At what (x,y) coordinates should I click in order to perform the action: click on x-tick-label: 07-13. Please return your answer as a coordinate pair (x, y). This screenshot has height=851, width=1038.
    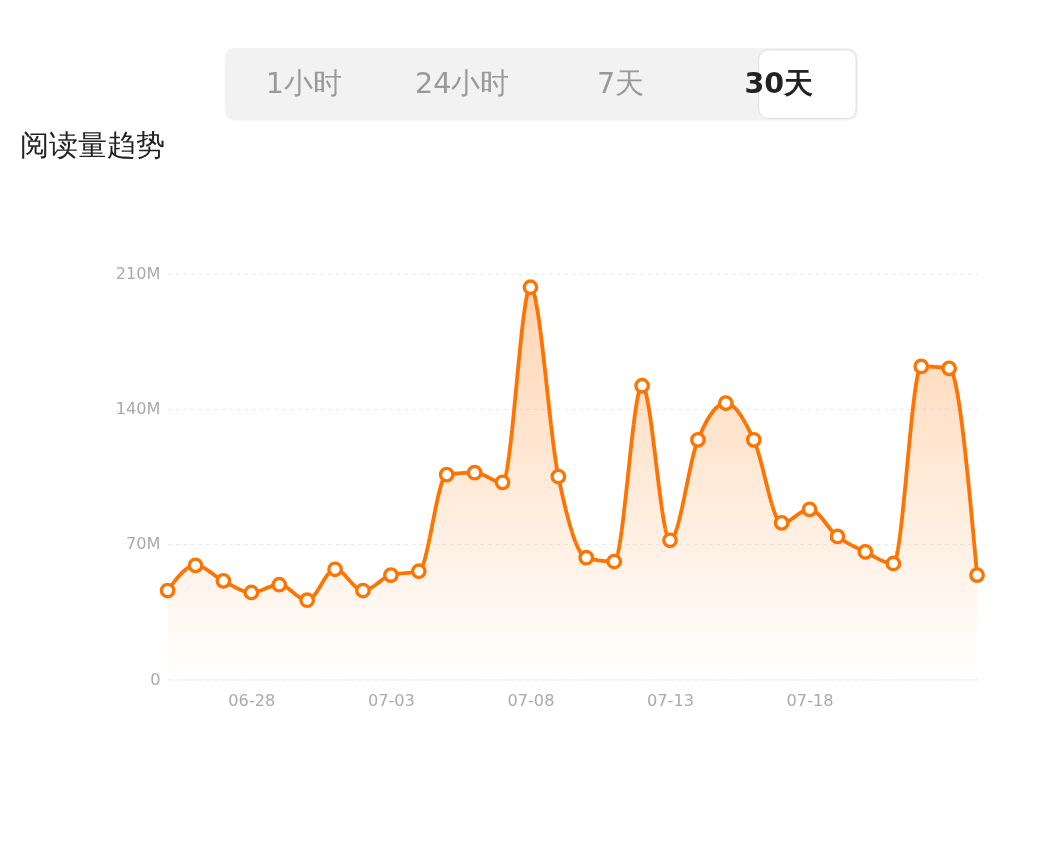
    Looking at the image, I should click on (670, 700).